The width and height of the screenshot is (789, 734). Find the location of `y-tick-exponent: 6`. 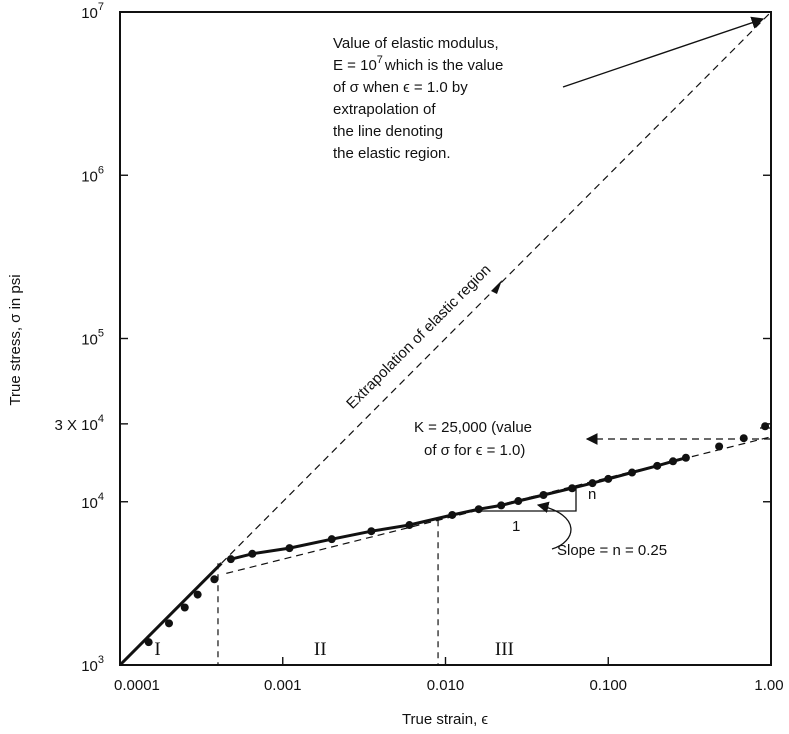

y-tick-exponent: 6 is located at coordinates (101, 170).